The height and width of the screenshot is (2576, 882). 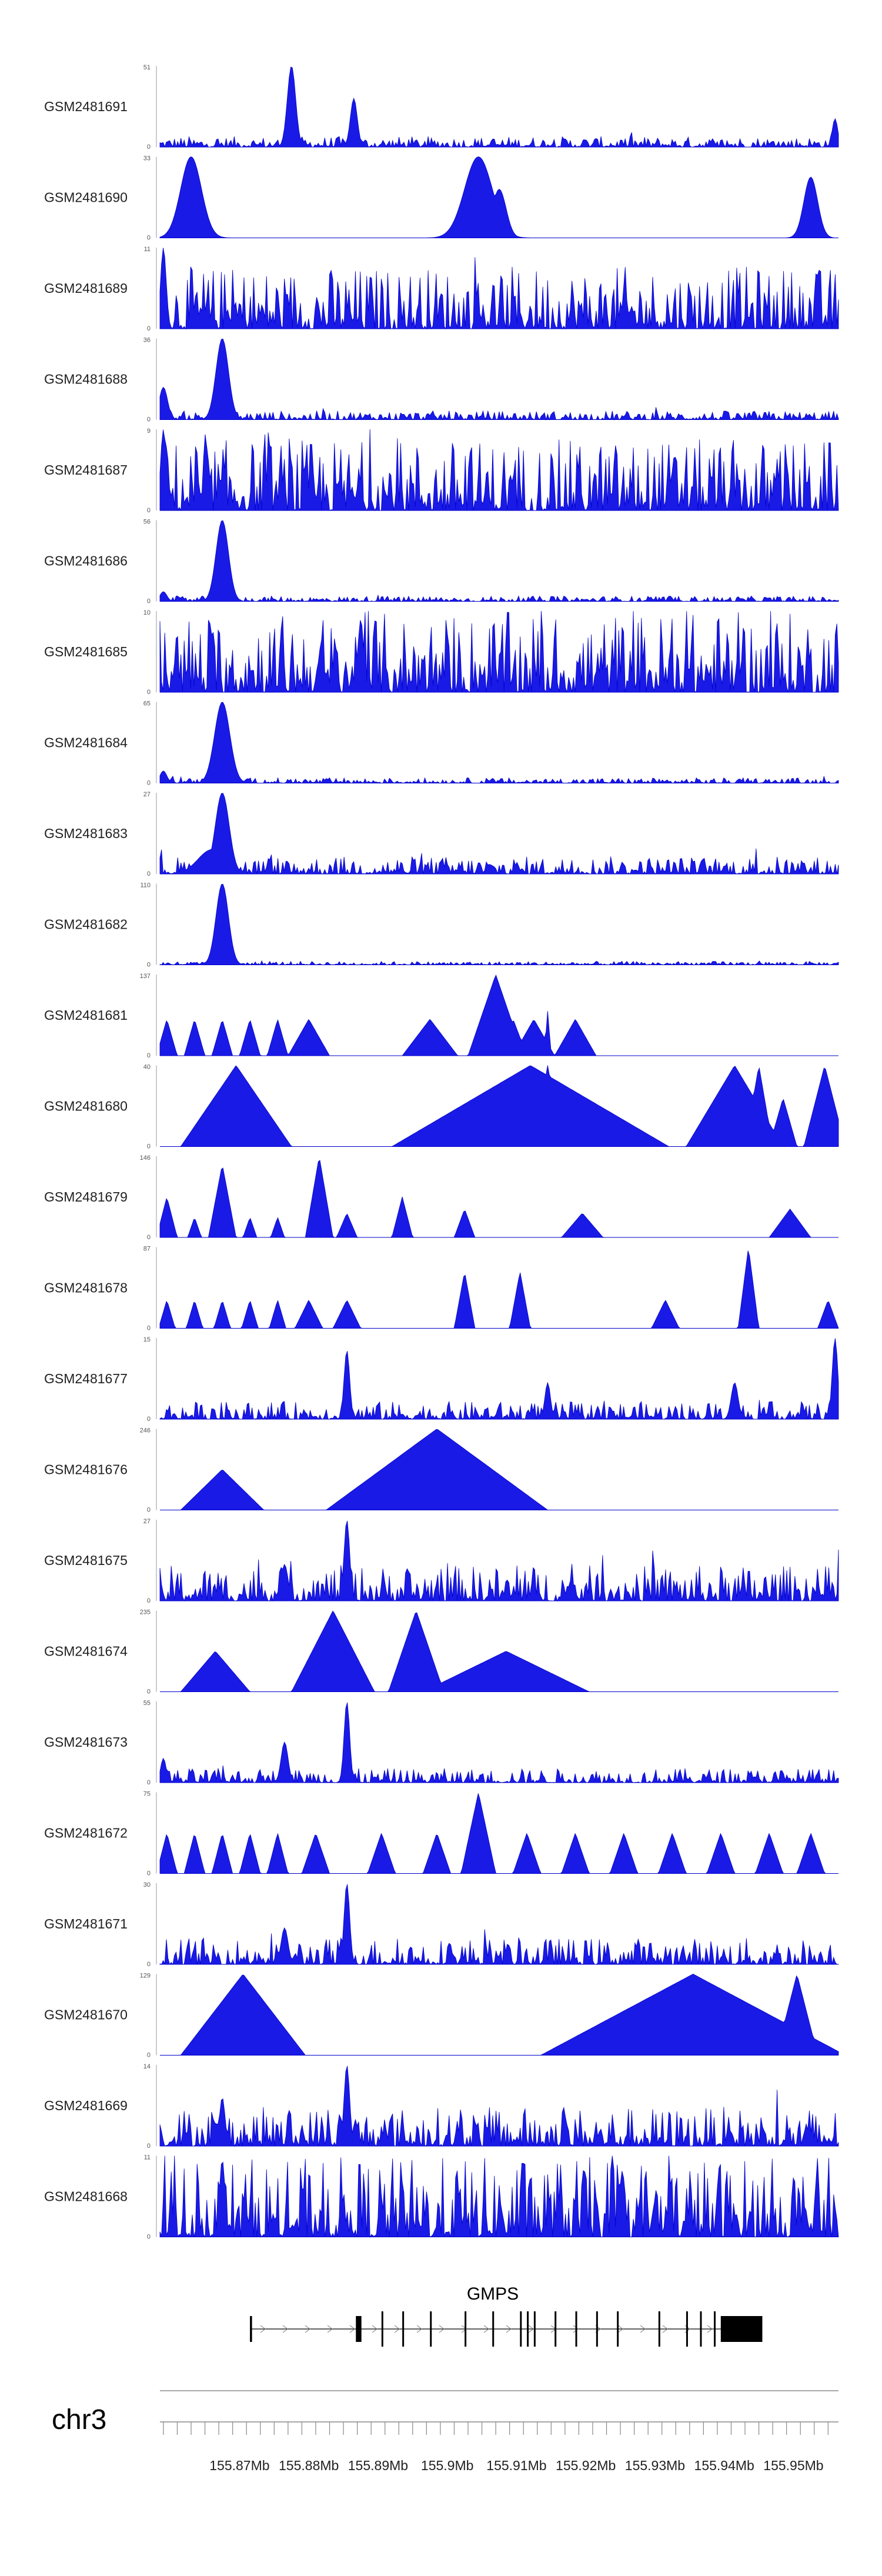 I want to click on y-max-label: 15, so click(x=147, y=1339).